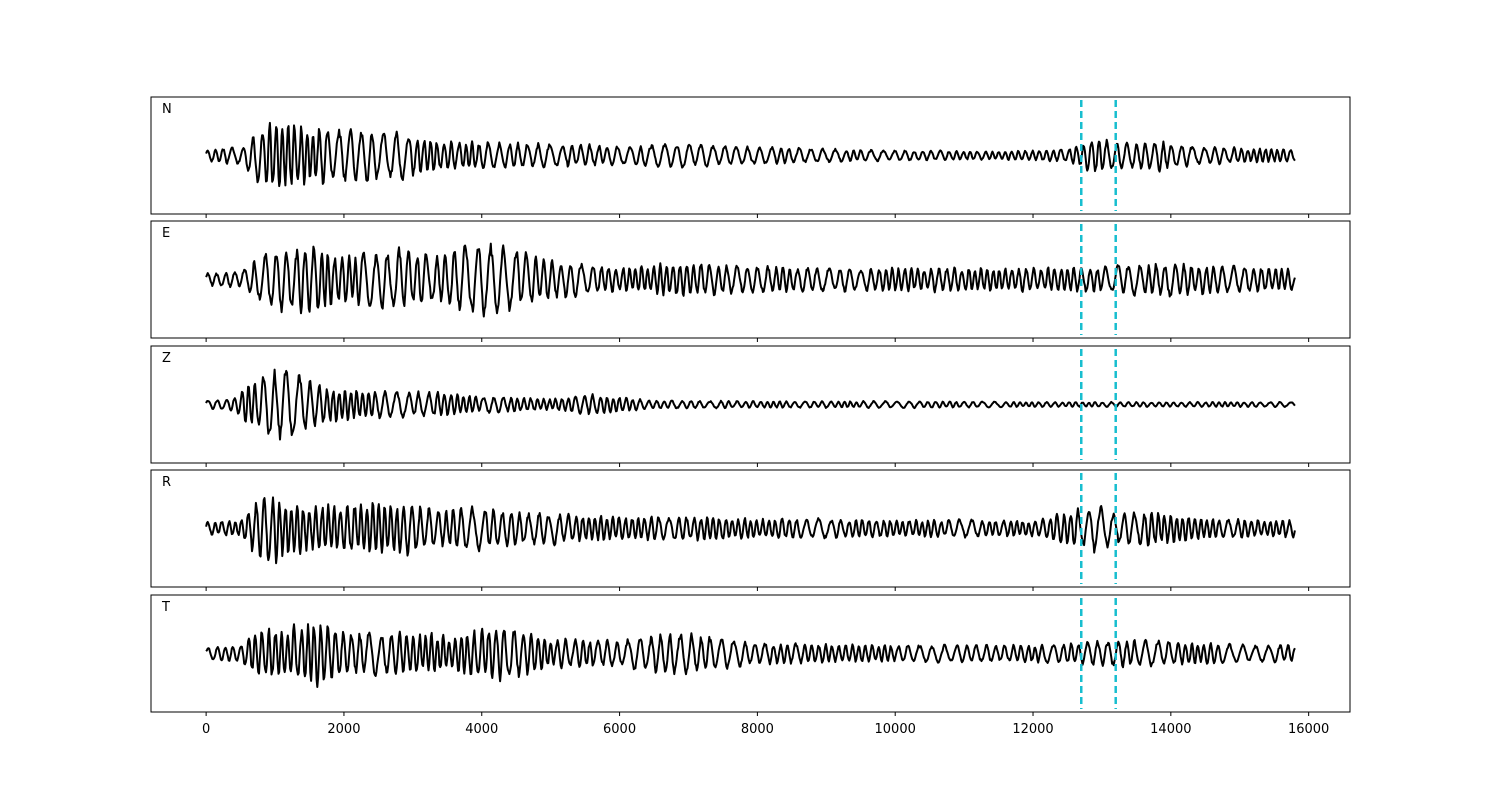 Image resolution: width=1500 pixels, height=800 pixels. I want to click on panel-frame, so click(750, 653).